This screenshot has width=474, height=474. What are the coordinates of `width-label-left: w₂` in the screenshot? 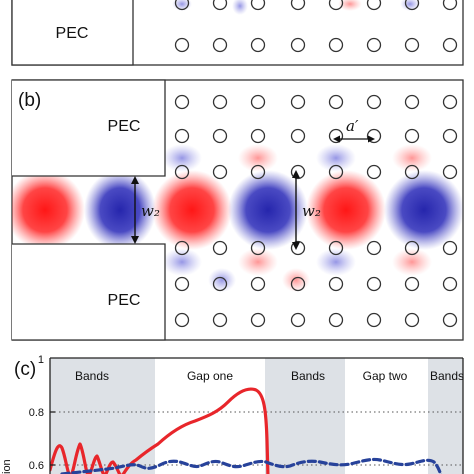 It's located at (150, 211).